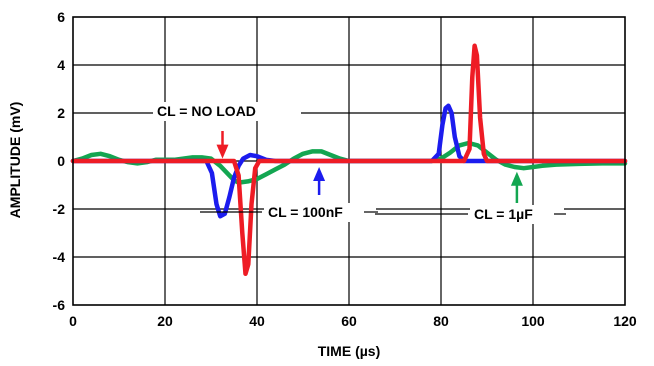 This screenshot has height=366, width=654. What do you see at coordinates (305, 212) in the screenshot?
I see `annotation-label: CL = 100nF` at bounding box center [305, 212].